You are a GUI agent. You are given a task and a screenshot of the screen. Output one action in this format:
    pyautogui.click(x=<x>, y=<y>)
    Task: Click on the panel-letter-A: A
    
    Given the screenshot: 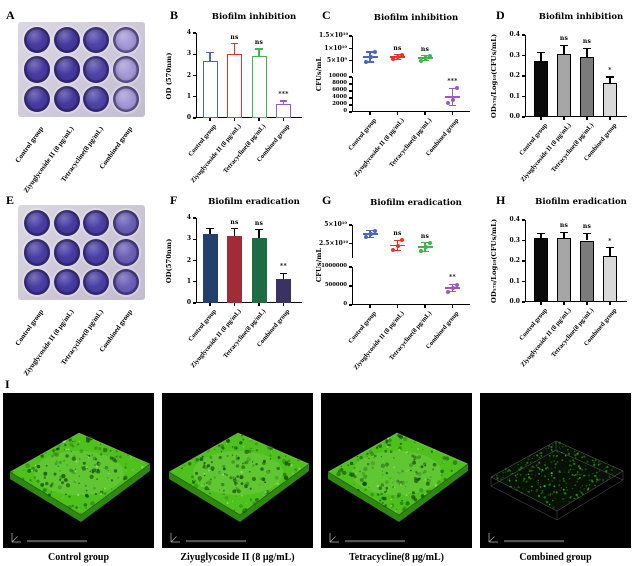 What is the action you would take?
    pyautogui.click(x=10, y=15)
    